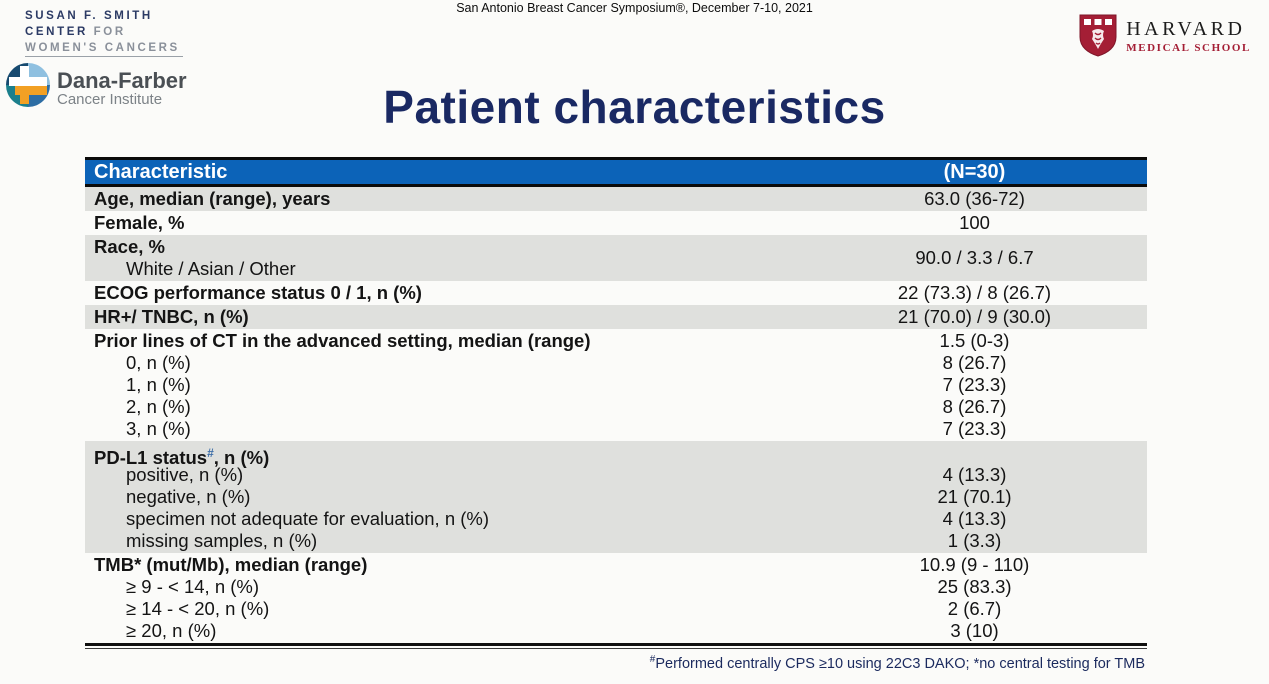  What do you see at coordinates (158, 406) in the screenshot?
I see `row-sublabel: 2, n (%)` at bounding box center [158, 406].